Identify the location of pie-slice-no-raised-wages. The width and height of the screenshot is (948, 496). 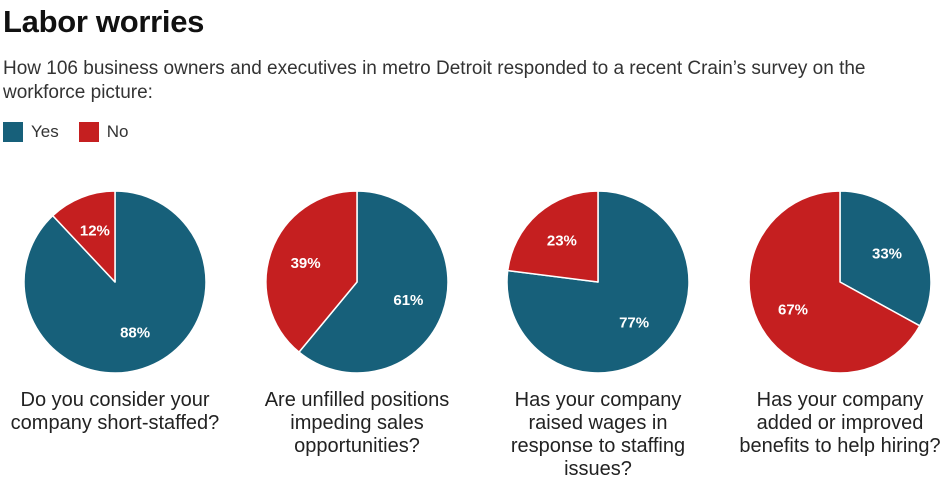
(552, 236).